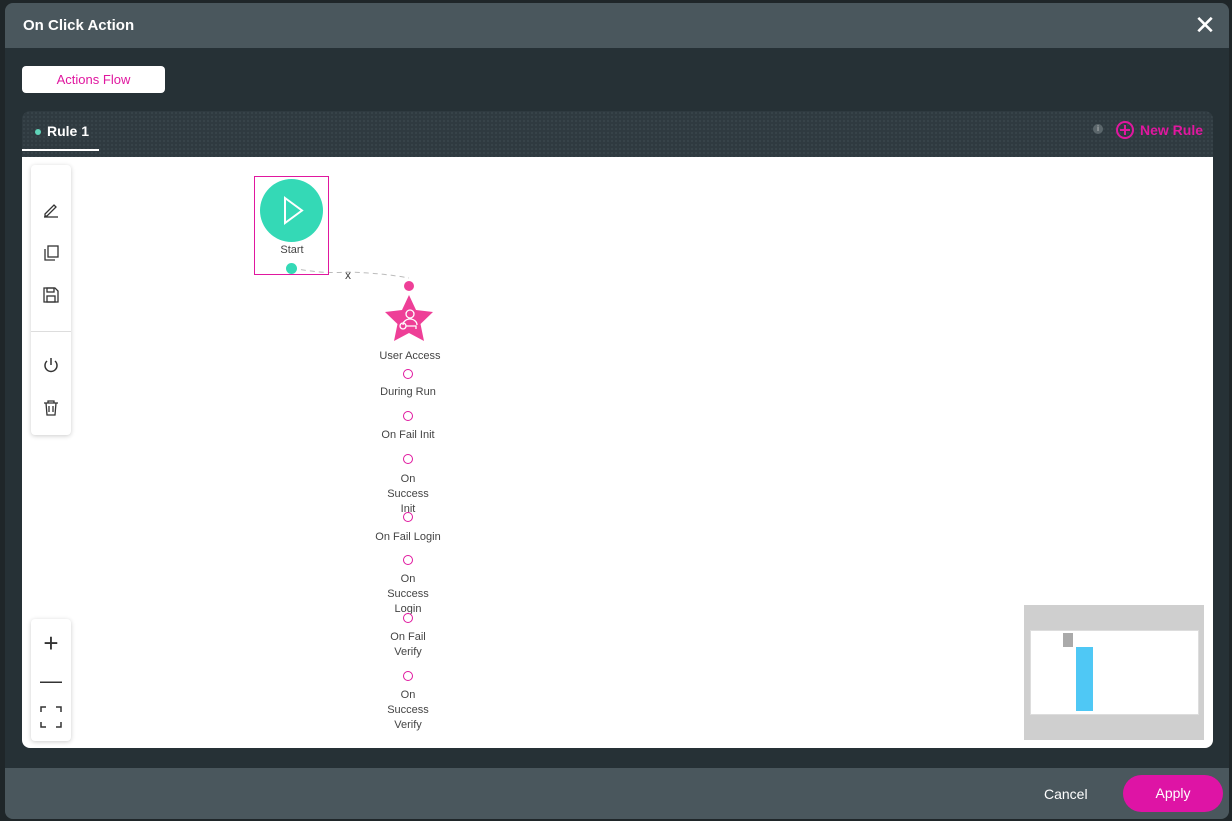 The image size is (1232, 821). I want to click on save-icon, so click(51, 295).